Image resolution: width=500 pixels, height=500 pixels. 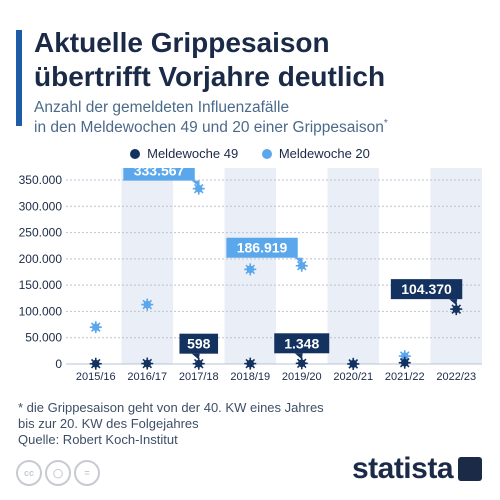 What do you see at coordinates (405, 377) in the screenshot?
I see `x-tick-label: 2021/22` at bounding box center [405, 377].